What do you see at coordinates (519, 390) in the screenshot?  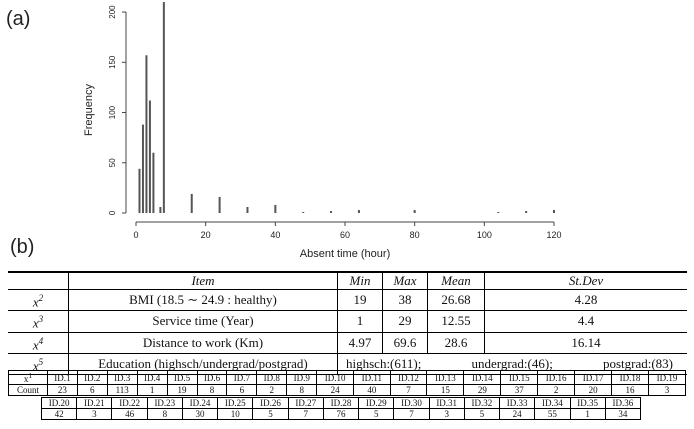 I see `count-cell: 37` at bounding box center [519, 390].